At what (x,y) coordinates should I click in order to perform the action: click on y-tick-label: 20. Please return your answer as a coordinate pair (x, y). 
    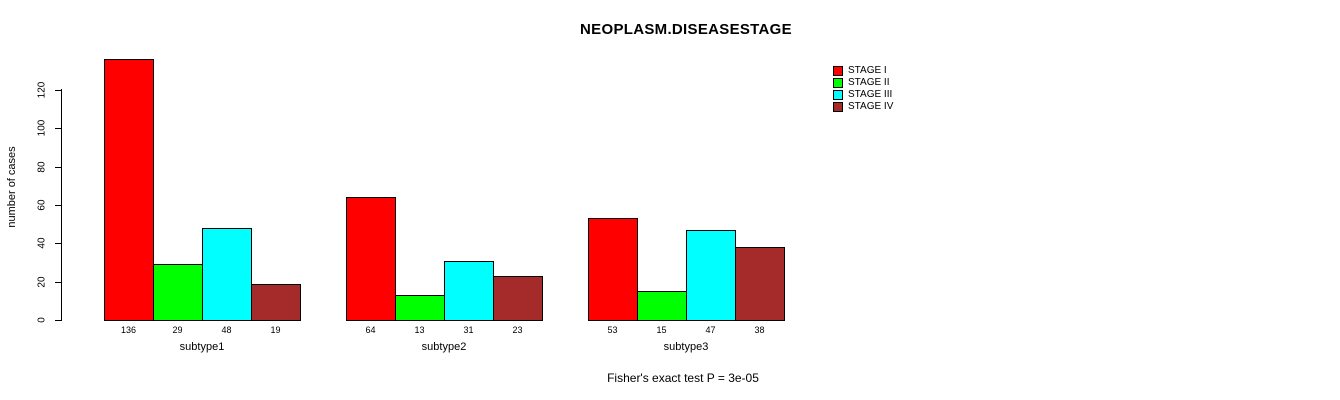
    Looking at the image, I should click on (42, 282).